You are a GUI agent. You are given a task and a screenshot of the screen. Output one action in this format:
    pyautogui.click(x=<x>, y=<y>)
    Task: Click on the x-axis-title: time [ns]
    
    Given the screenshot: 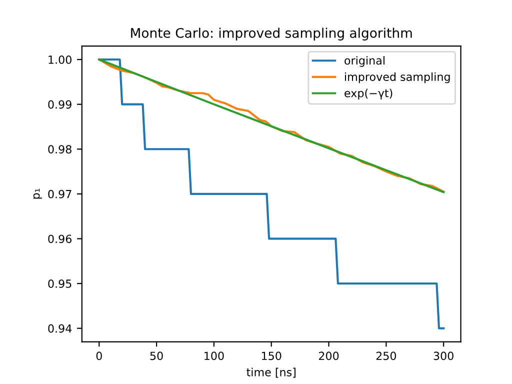 What is the action you would take?
    pyautogui.click(x=271, y=373)
    